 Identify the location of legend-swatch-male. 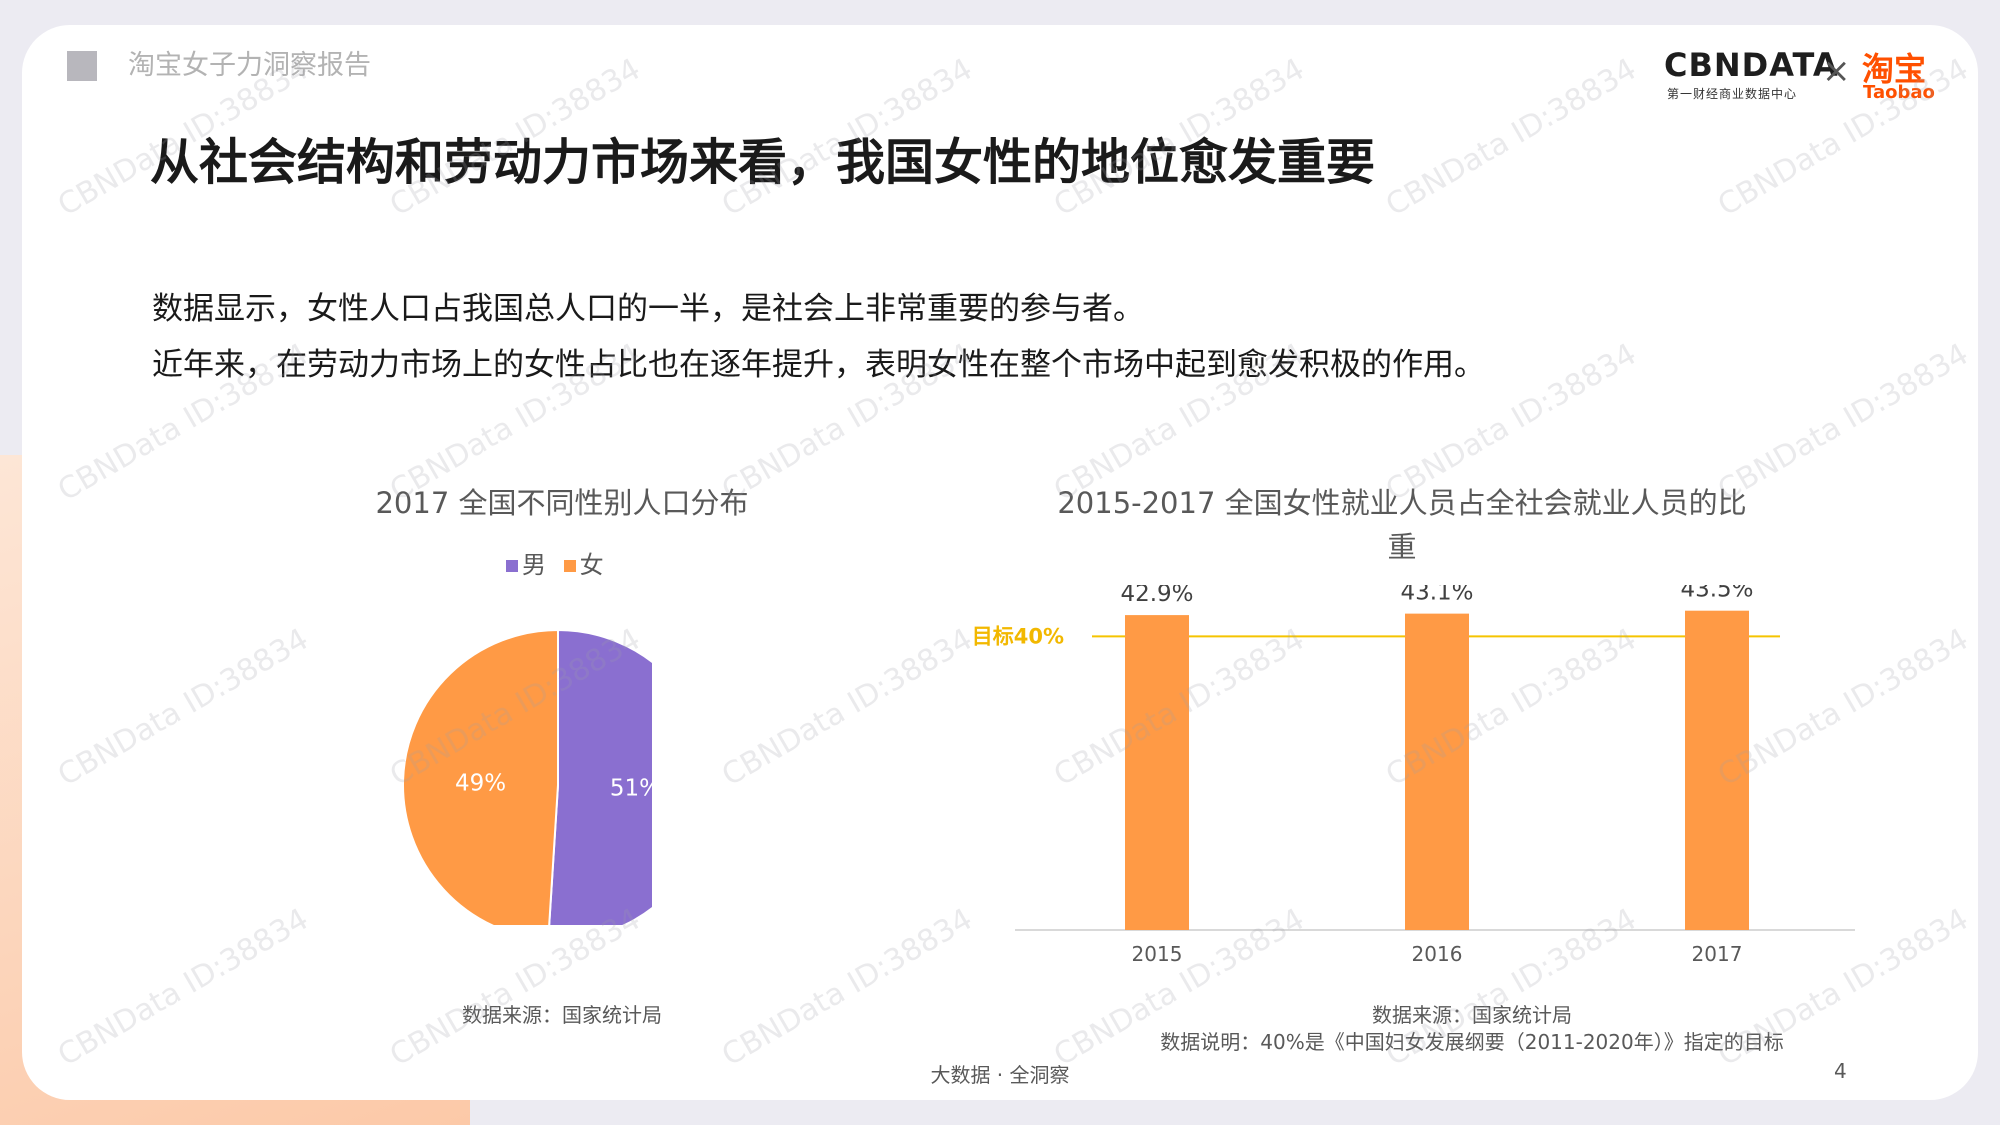
(512, 566).